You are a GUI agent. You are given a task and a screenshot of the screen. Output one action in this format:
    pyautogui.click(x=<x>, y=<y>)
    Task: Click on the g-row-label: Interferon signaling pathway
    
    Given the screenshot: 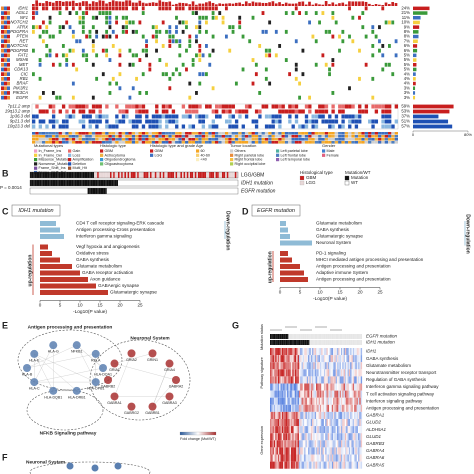 What is the action you would take?
    pyautogui.click(x=394, y=400)
    